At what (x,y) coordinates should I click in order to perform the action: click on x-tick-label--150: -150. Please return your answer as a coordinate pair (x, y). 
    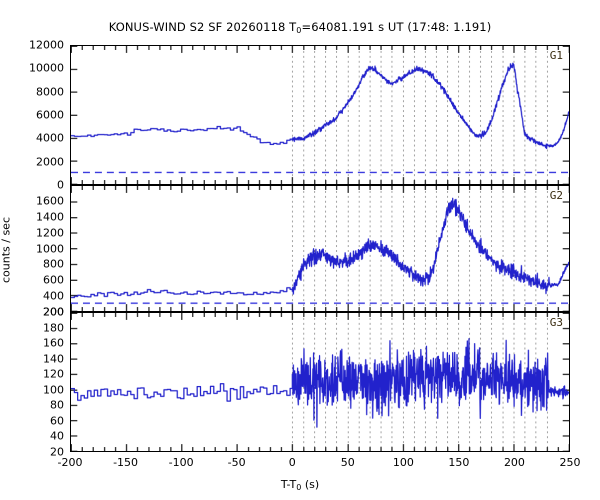
    Looking at the image, I should click on (126, 462).